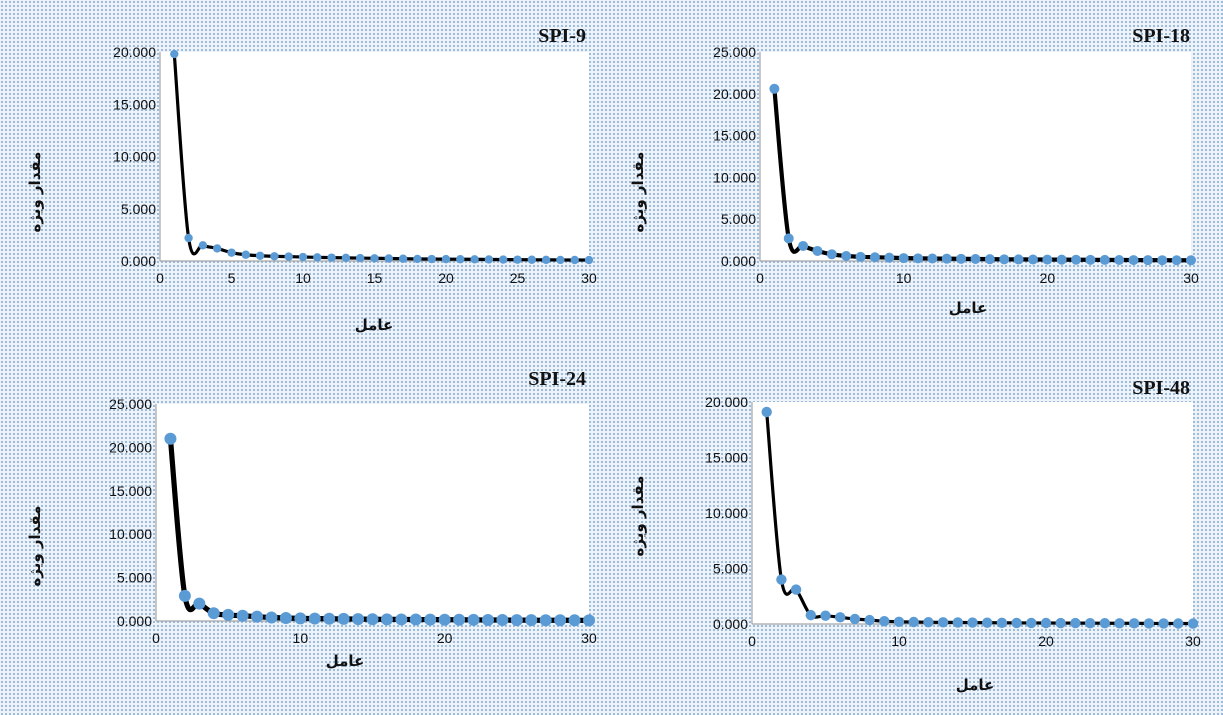  What do you see at coordinates (968, 308) in the screenshot?
I see `x-axis-label: عامل` at bounding box center [968, 308].